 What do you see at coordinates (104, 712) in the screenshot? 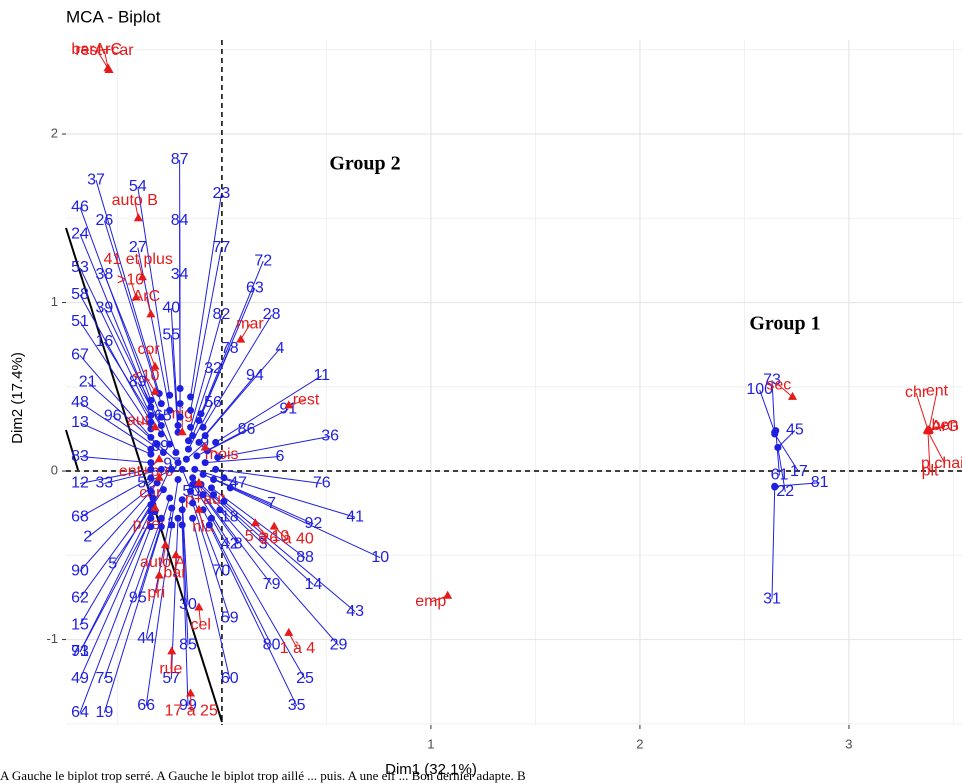
I see `point-label: 19` at bounding box center [104, 712].